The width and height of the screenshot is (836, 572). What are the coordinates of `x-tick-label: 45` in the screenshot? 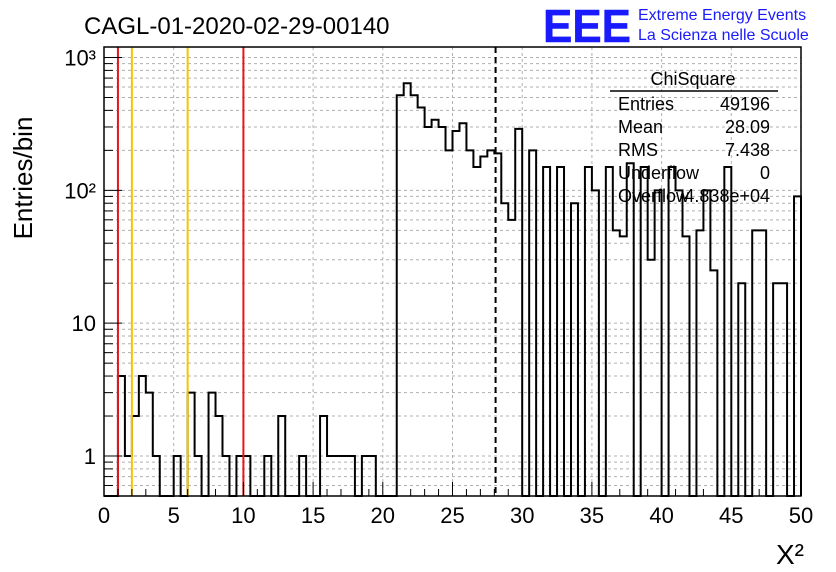 It's located at (731, 515).